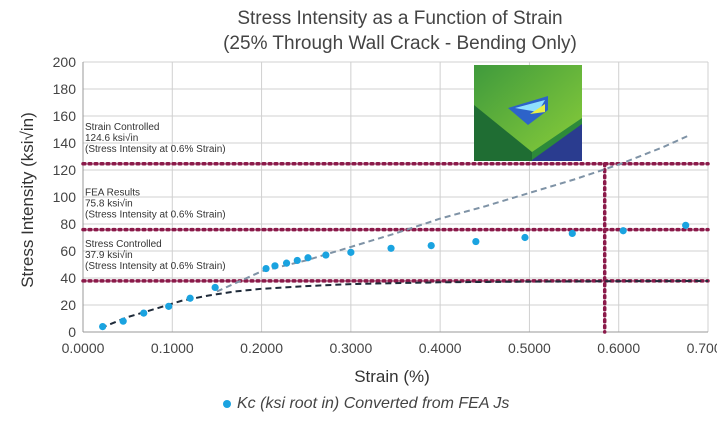 This screenshot has width=717, height=425. I want to click on y-tick-label: 0, so click(72, 332).